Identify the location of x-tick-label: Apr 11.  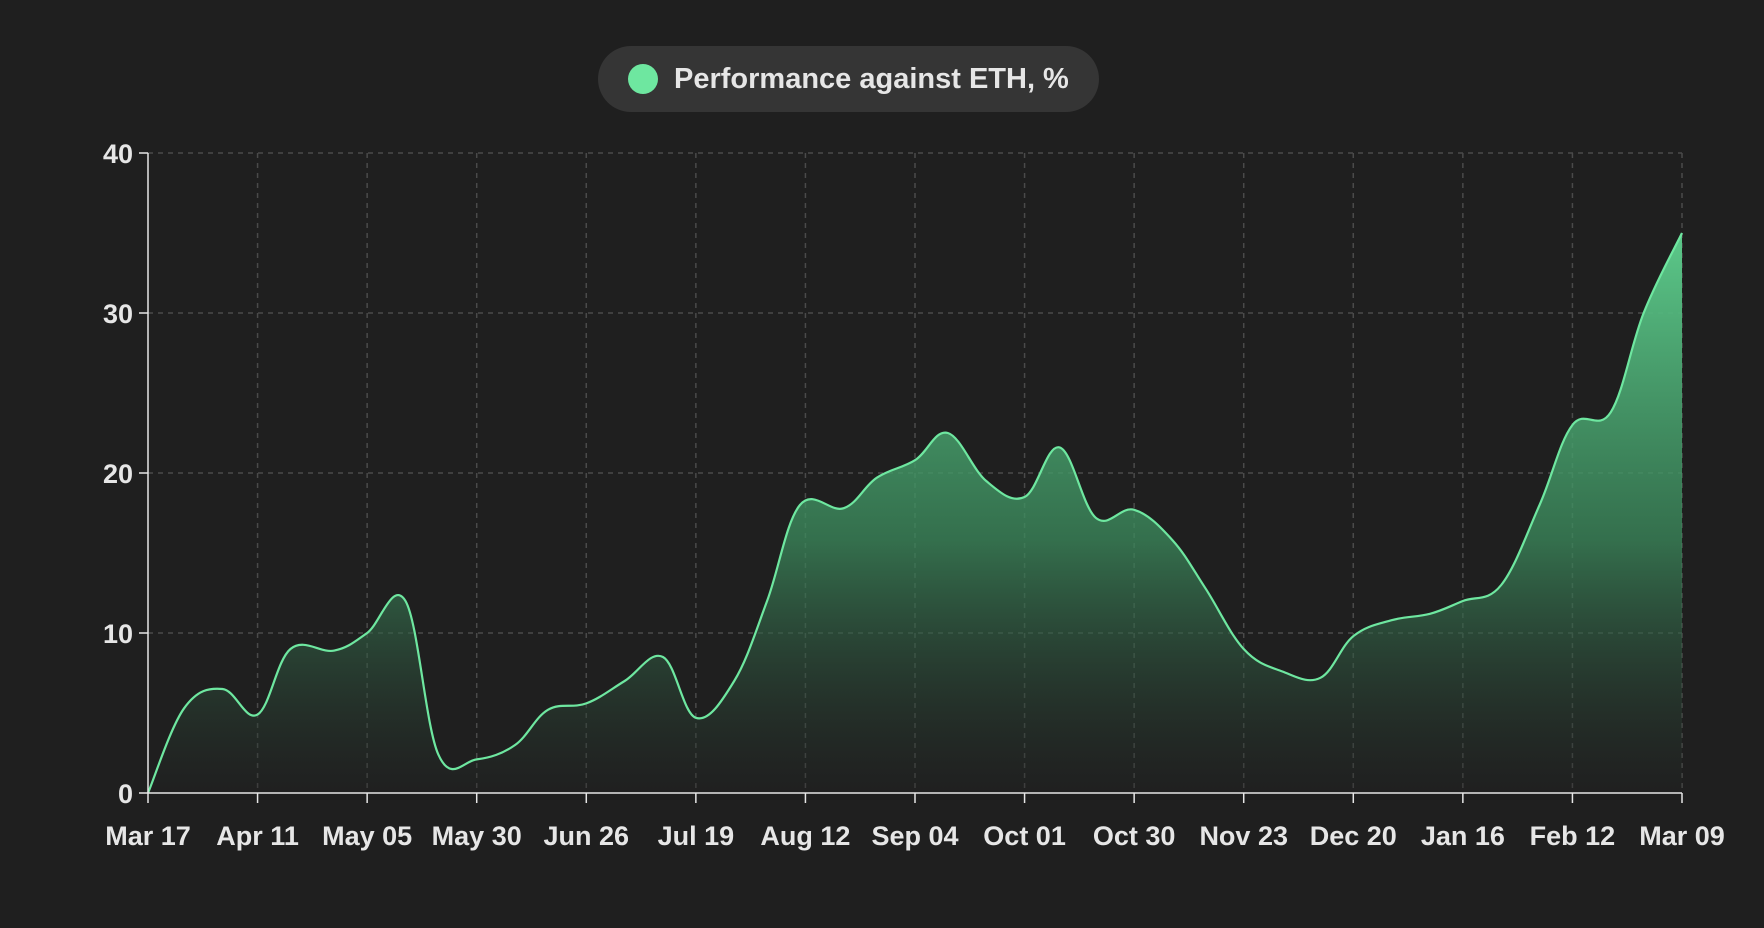
(257, 836).